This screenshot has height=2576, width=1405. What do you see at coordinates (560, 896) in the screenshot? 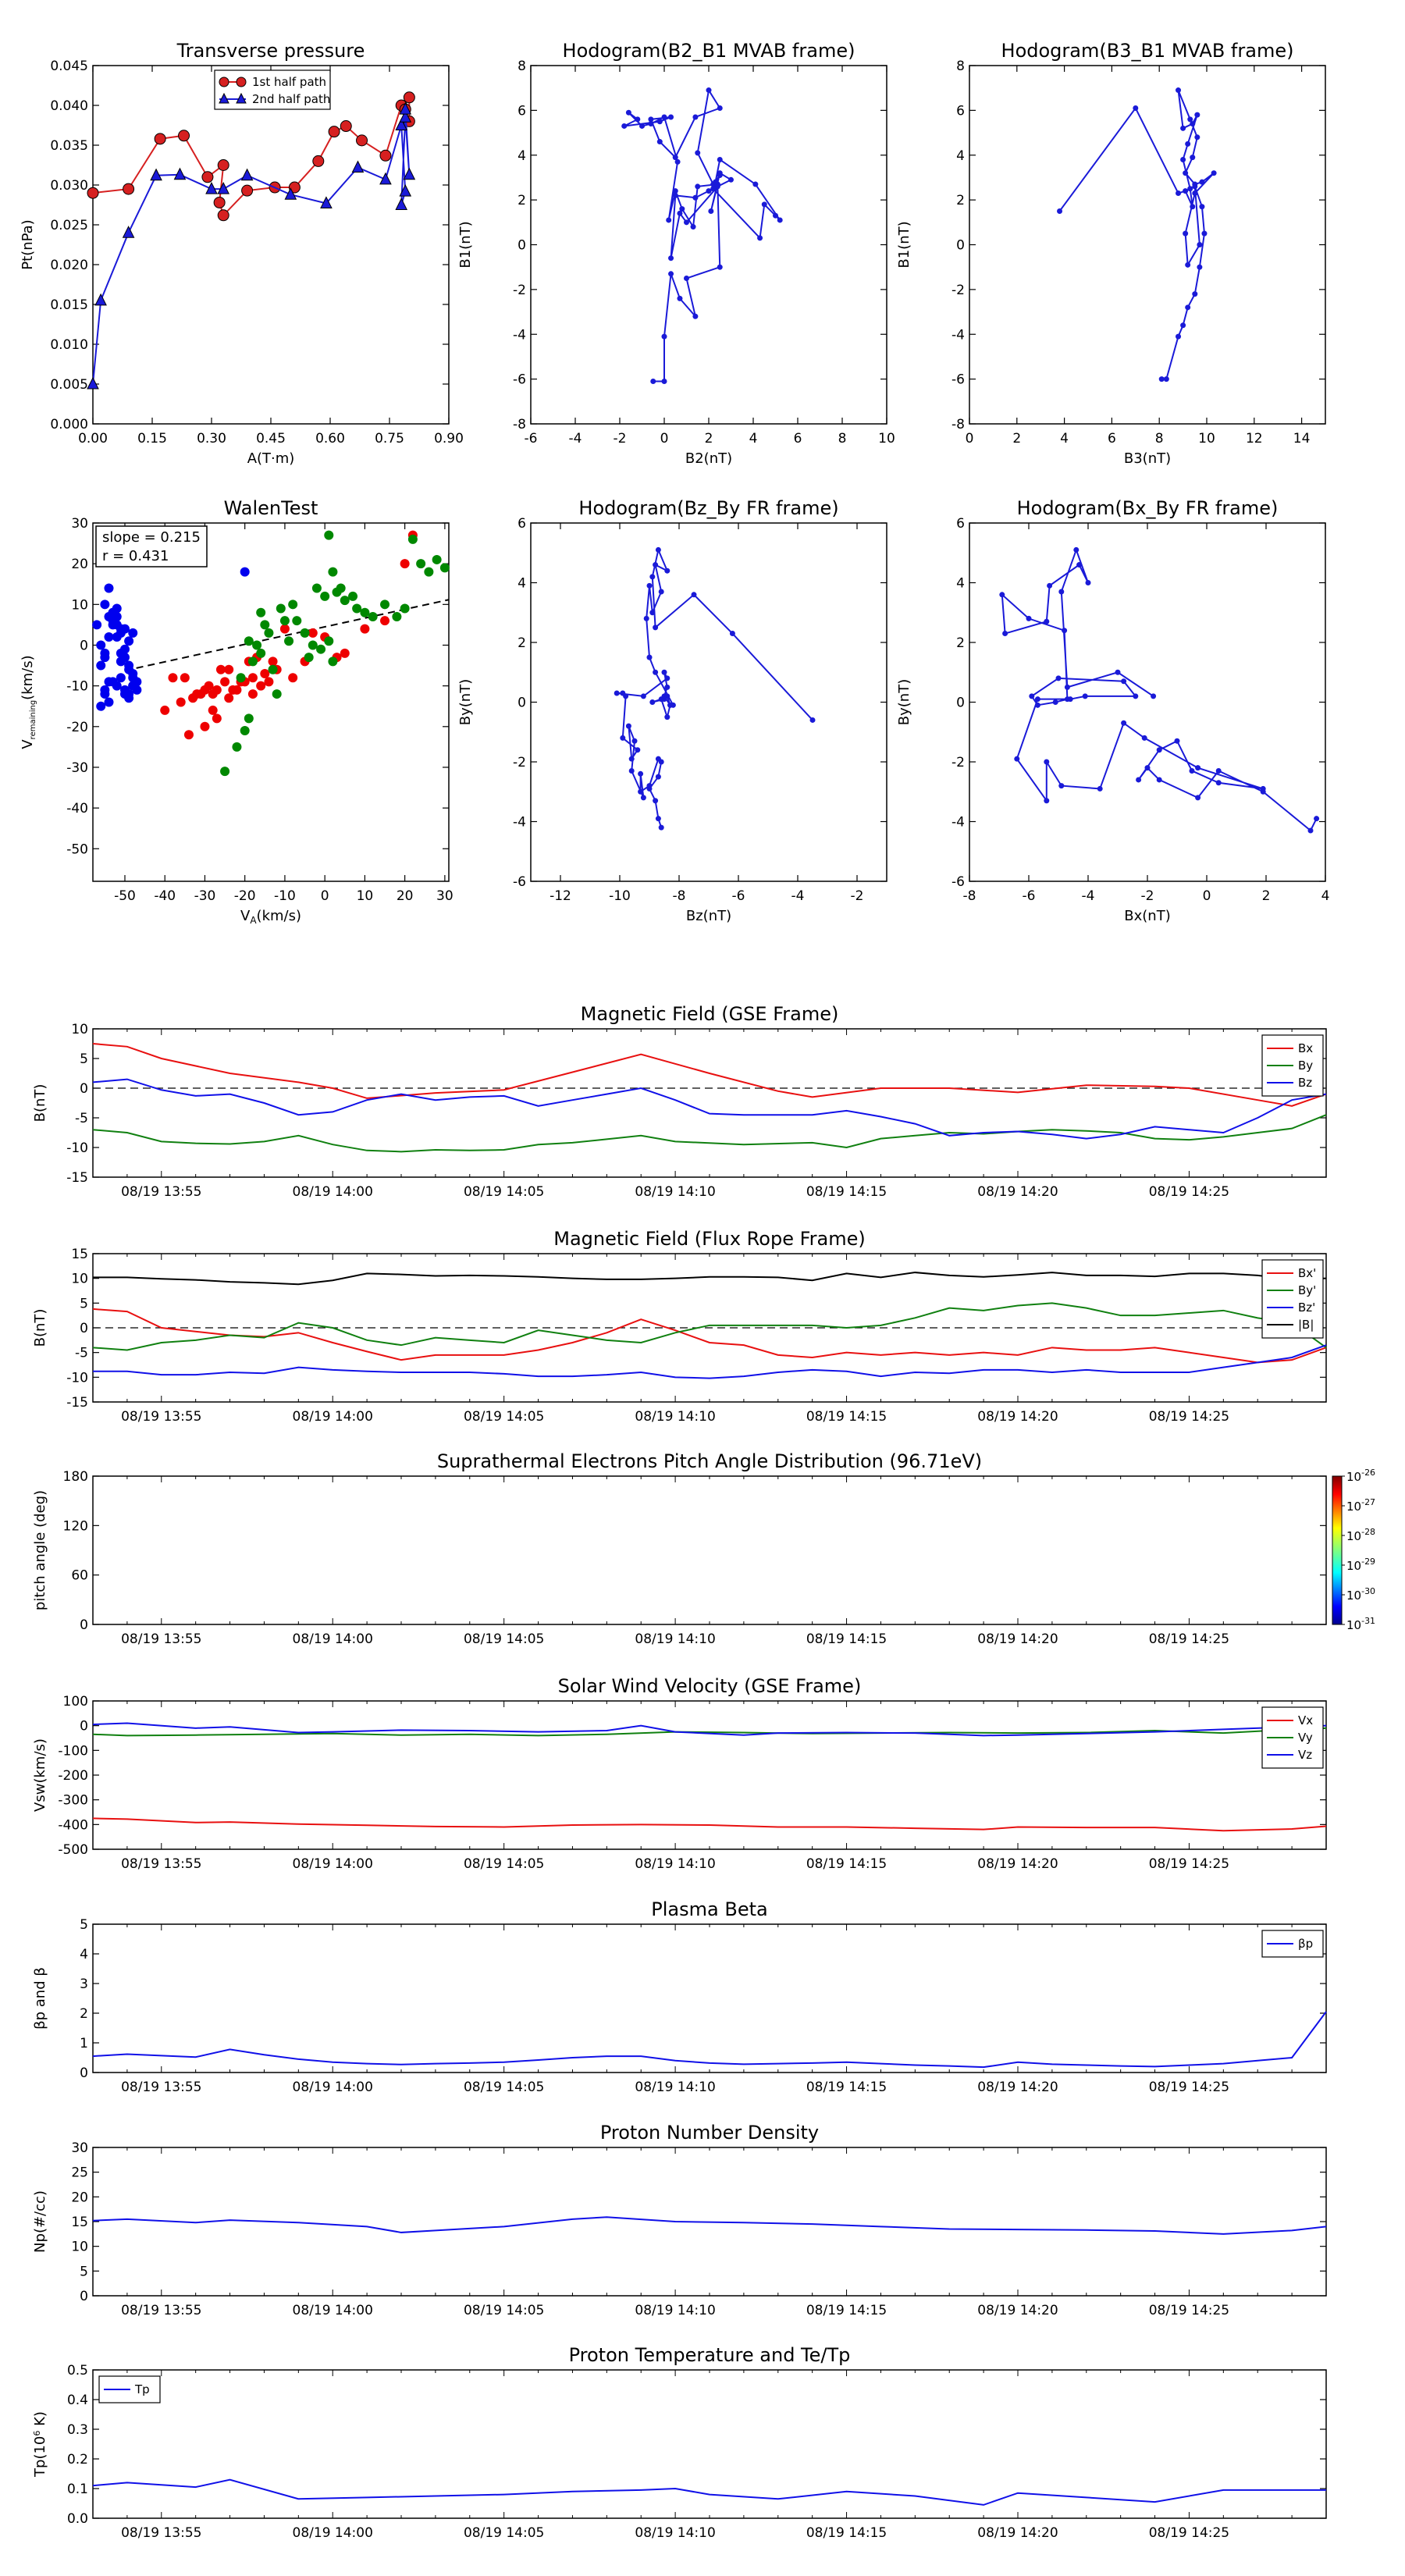
I see `x-tick-label: -12` at bounding box center [560, 896].